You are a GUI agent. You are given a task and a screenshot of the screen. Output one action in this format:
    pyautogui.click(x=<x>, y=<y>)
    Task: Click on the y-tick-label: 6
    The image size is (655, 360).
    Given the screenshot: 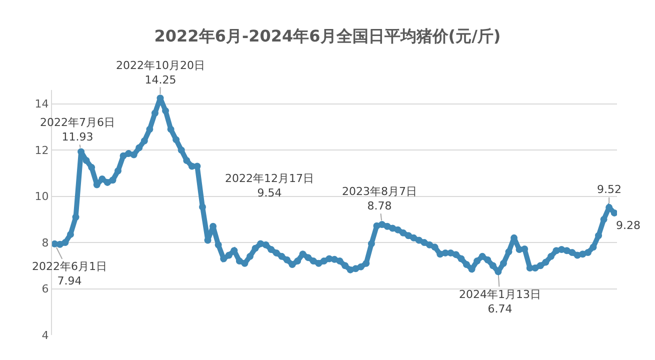 What is the action you would take?
    pyautogui.click(x=45, y=289)
    